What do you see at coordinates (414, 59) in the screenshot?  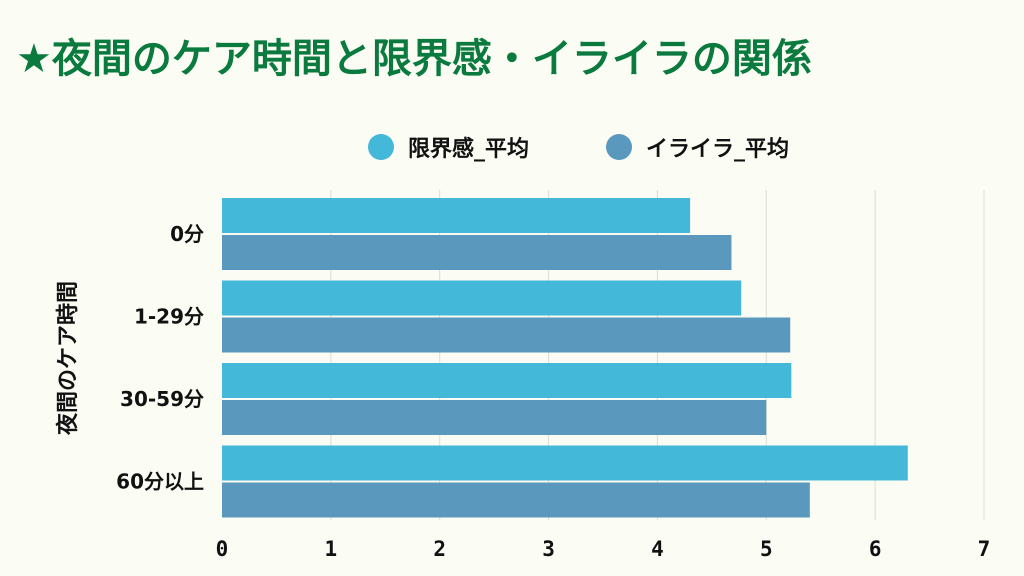 I see `chart-title: ★夜間のケア時間と限界感・イライラの関係` at bounding box center [414, 59].